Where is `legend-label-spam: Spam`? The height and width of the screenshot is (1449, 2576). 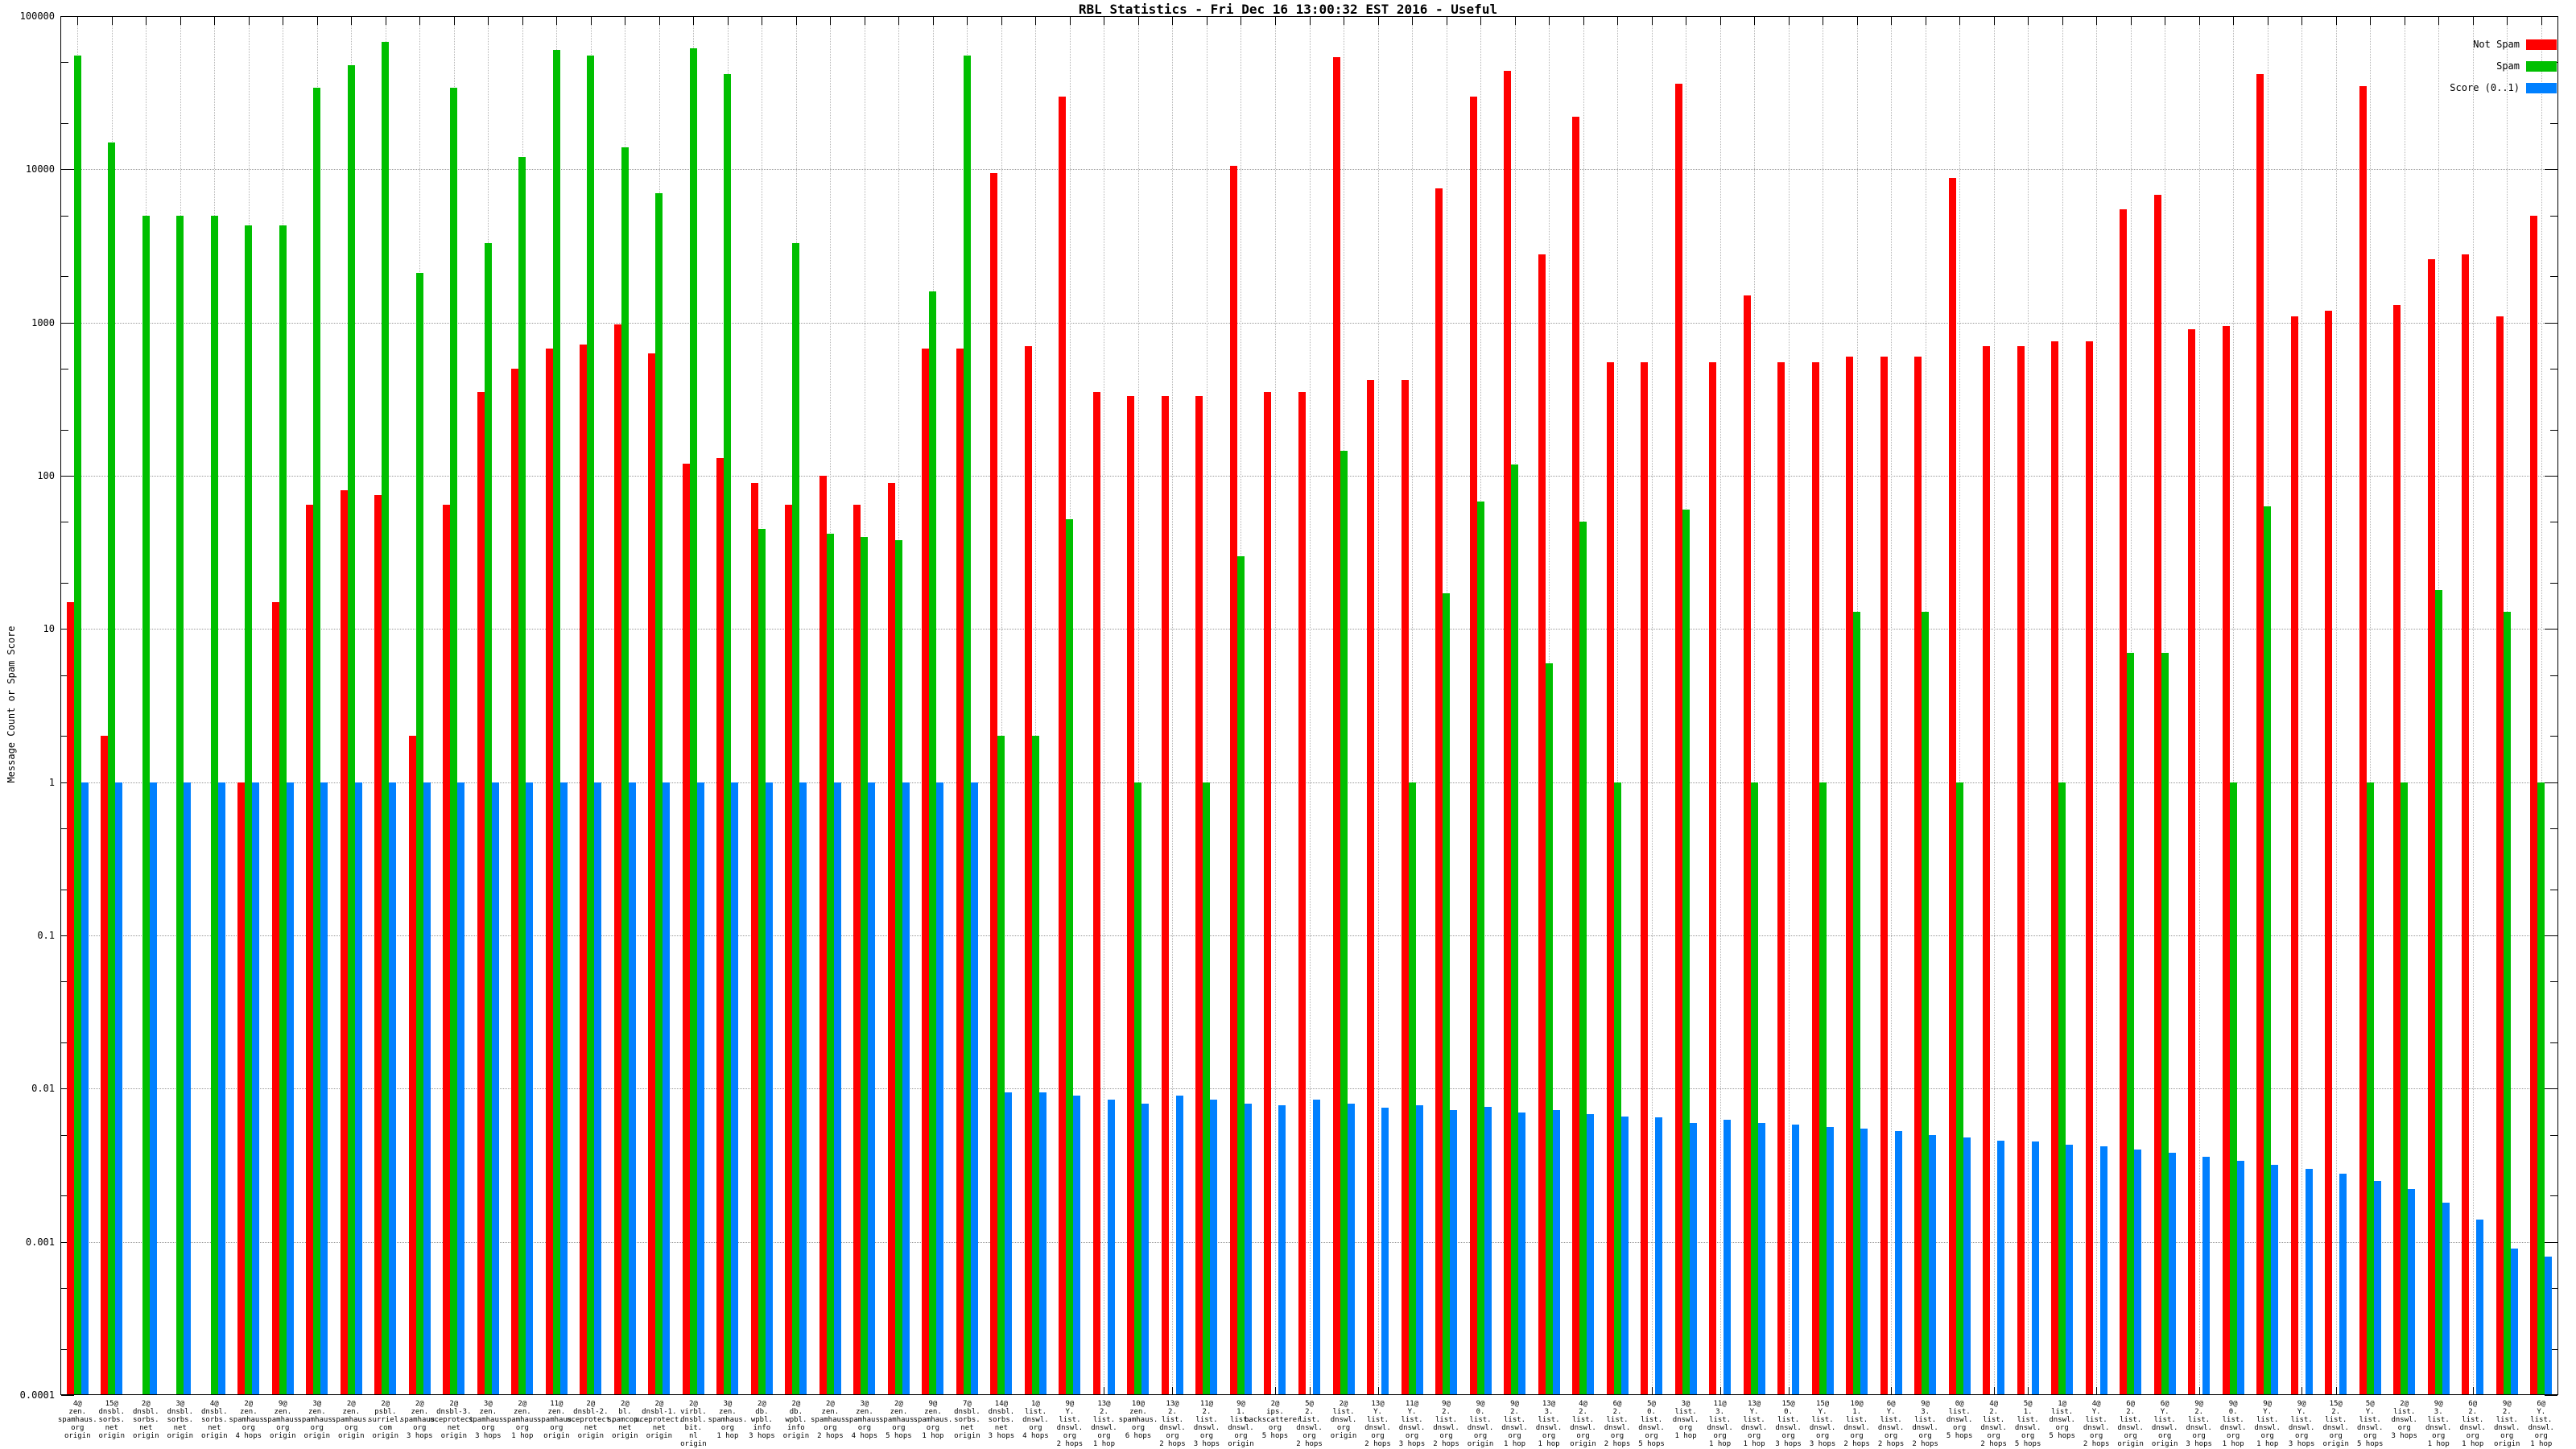 legend-label-spam: Spam is located at coordinates (2508, 66).